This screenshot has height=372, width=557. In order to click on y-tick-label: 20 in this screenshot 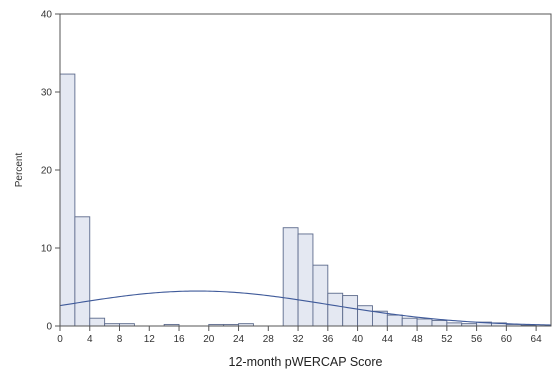, I will do `click(47, 171)`.